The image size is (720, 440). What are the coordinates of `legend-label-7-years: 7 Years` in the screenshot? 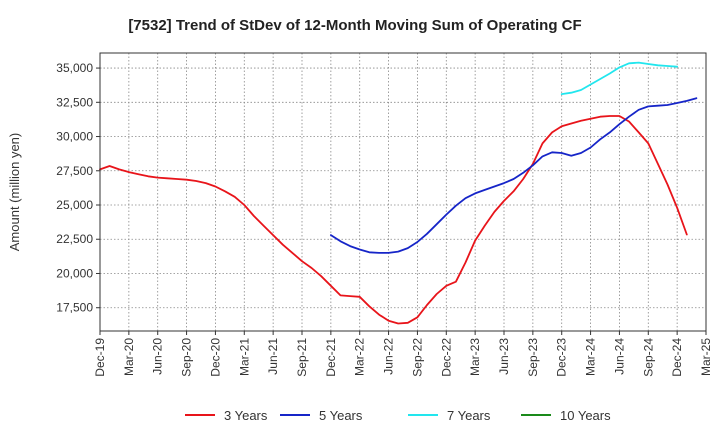 It's located at (469, 415).